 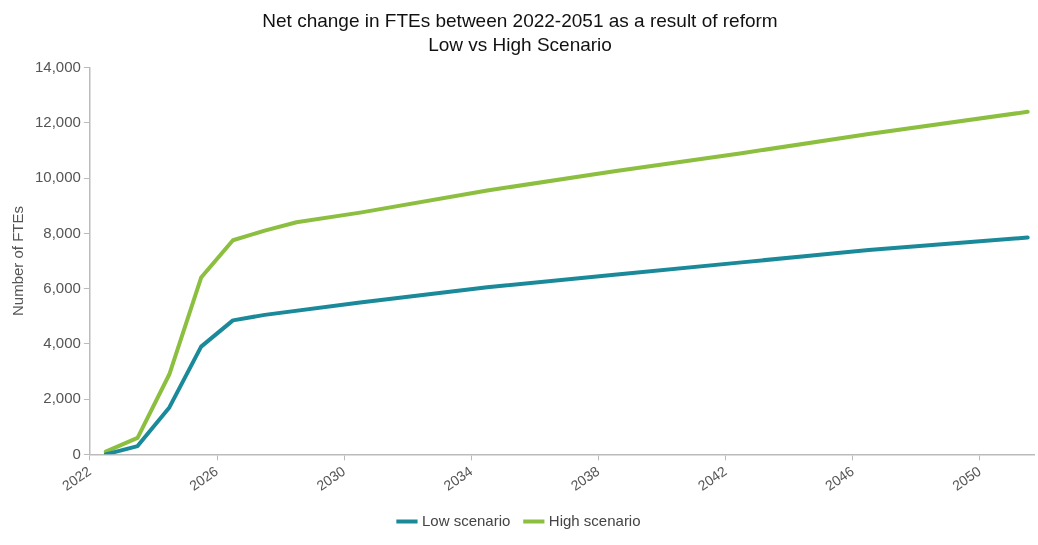 What do you see at coordinates (76, 453) in the screenshot?
I see `y-tick-label: 0` at bounding box center [76, 453].